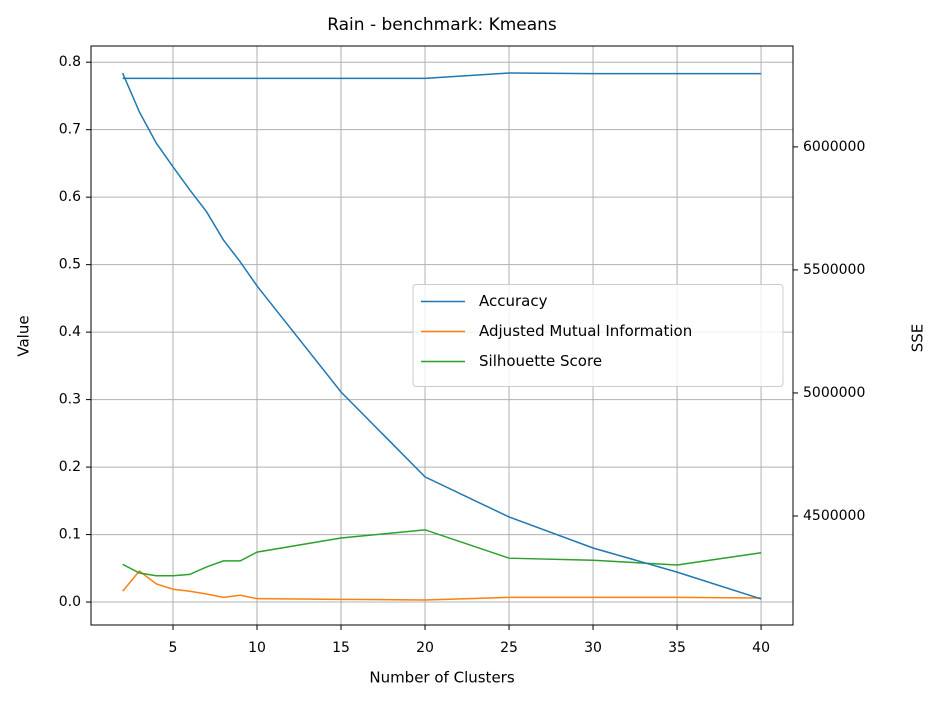 The height and width of the screenshot is (708, 943). What do you see at coordinates (677, 648) in the screenshot?
I see `x-tick-label: 35` at bounding box center [677, 648].